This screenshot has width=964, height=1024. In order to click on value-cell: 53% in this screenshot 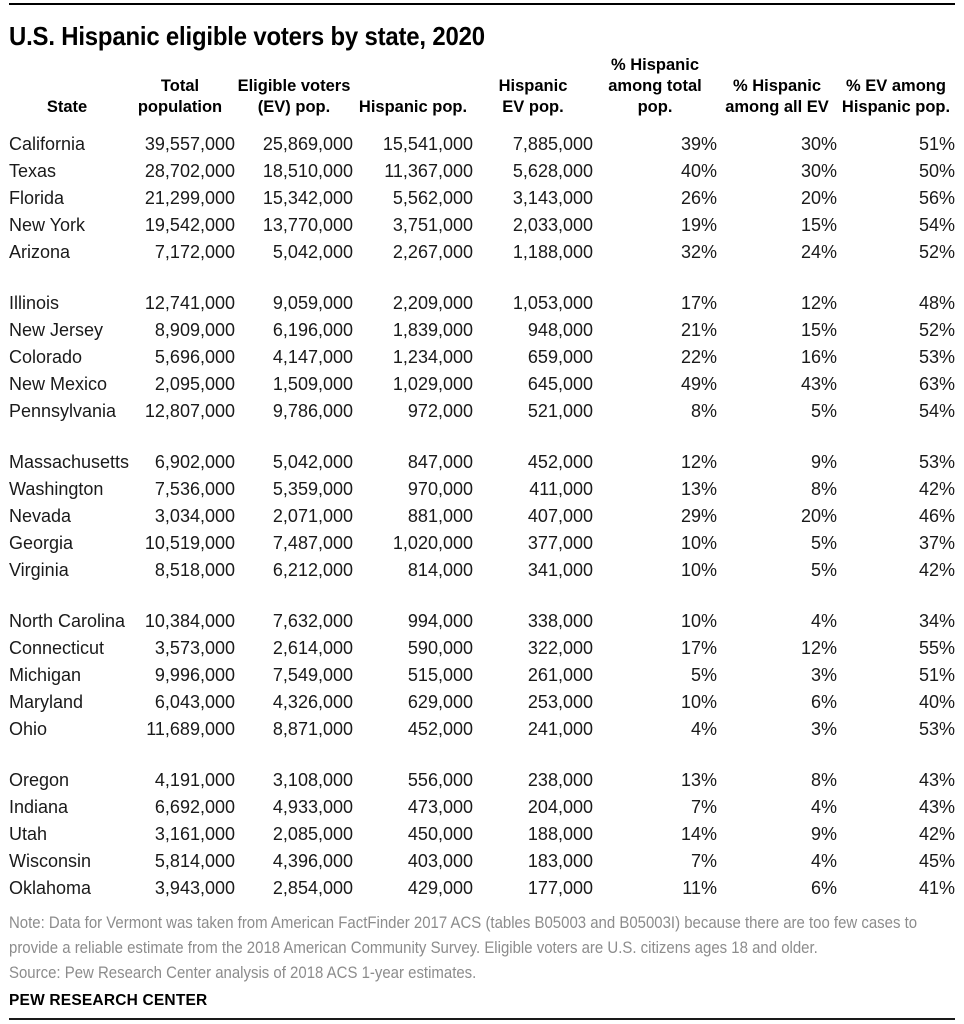, I will do `click(936, 357)`.